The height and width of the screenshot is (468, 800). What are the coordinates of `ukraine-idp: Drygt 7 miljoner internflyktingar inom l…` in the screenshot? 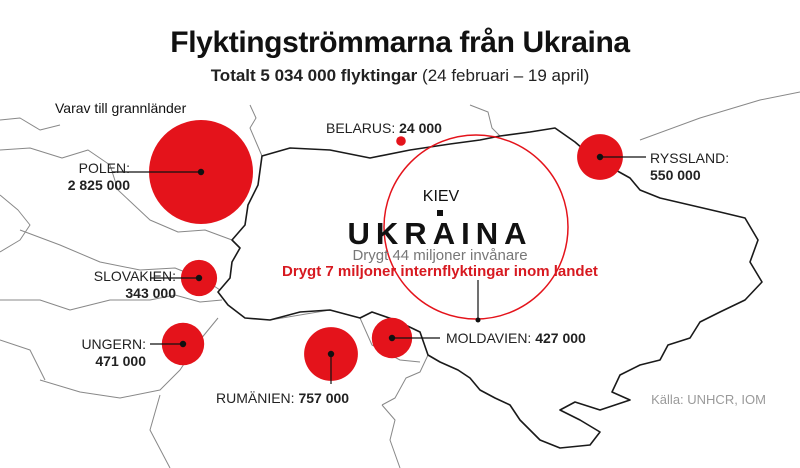 It's located at (440, 271).